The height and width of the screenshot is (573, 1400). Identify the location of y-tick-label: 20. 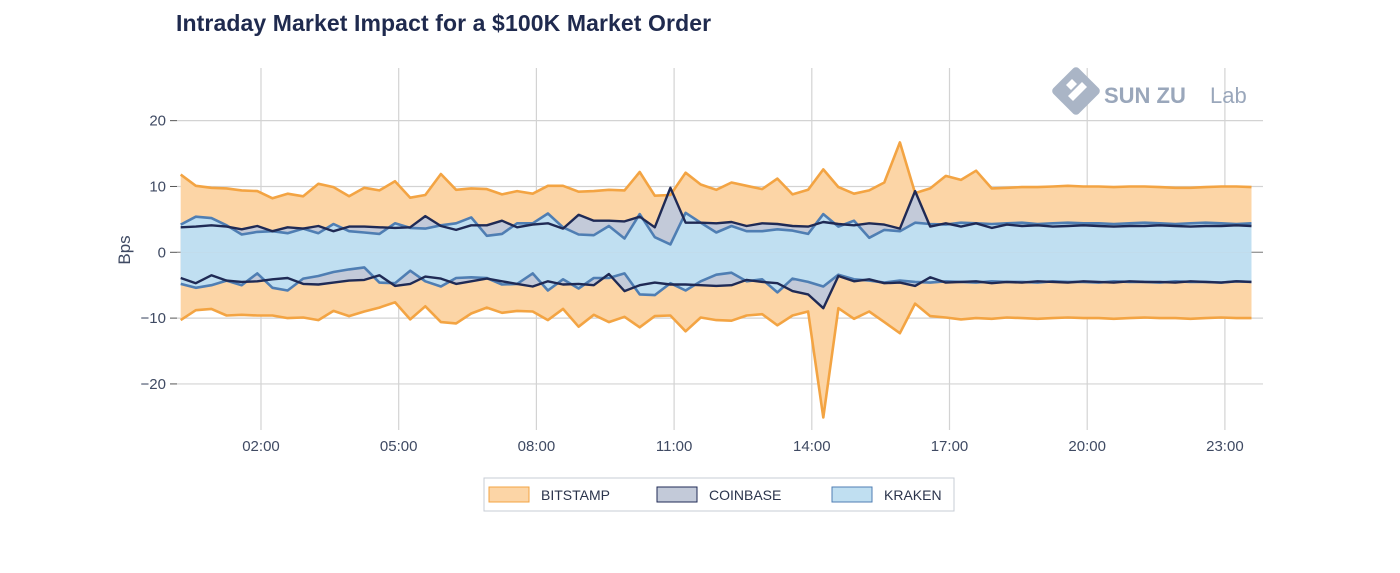
(157, 121).